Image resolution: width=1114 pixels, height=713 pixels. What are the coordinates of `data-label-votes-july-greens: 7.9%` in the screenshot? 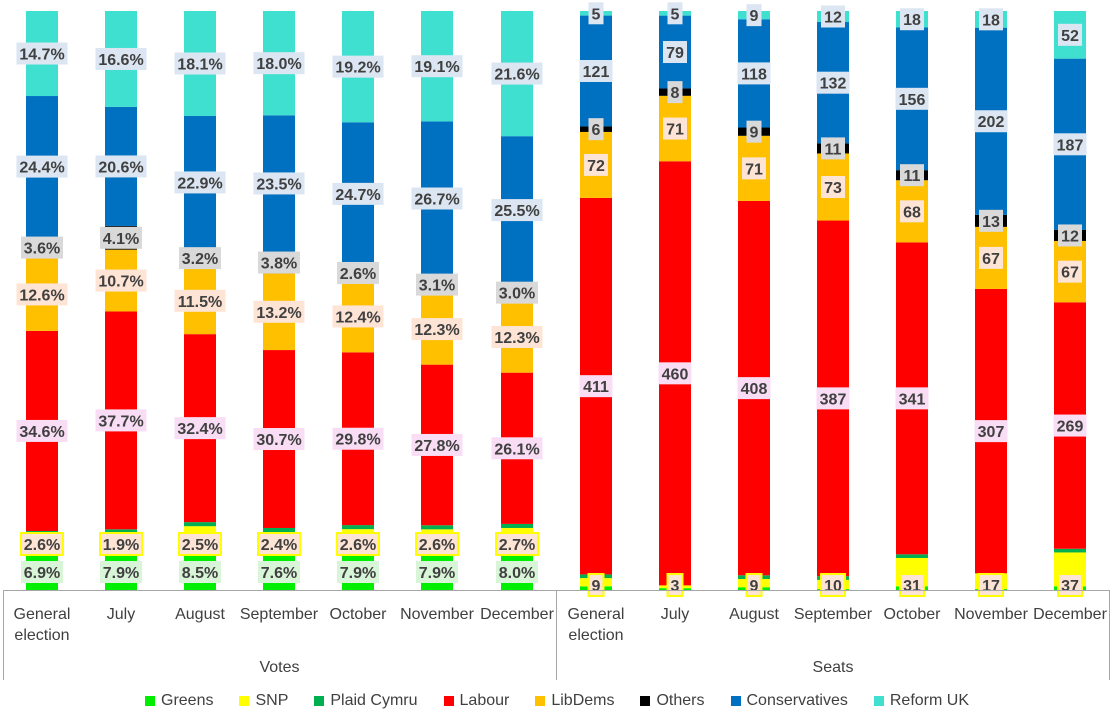 It's located at (121, 573).